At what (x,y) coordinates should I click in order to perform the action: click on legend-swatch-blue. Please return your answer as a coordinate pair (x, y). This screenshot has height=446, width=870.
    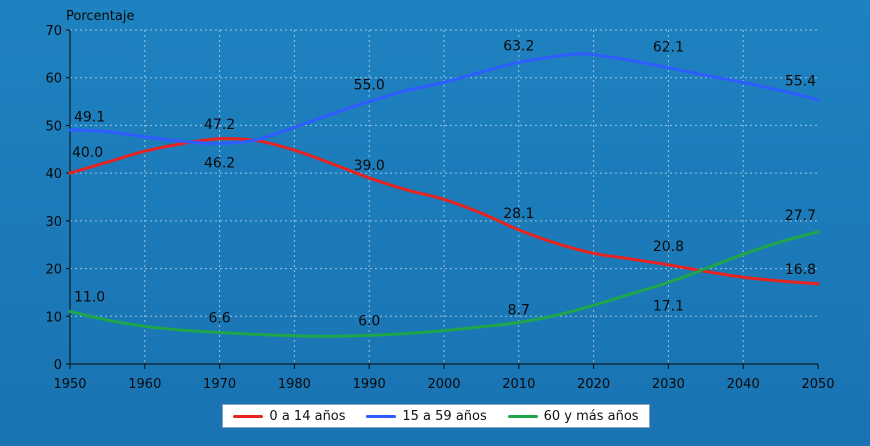
    Looking at the image, I should click on (381, 416).